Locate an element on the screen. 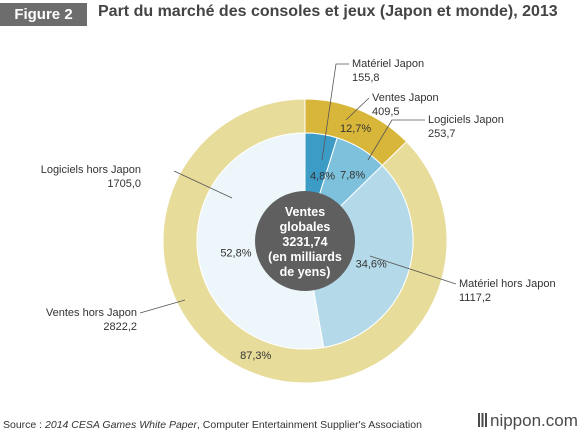 This screenshot has width=584, height=434. leader-line-ventes-hors-japon is located at coordinates (162, 306).